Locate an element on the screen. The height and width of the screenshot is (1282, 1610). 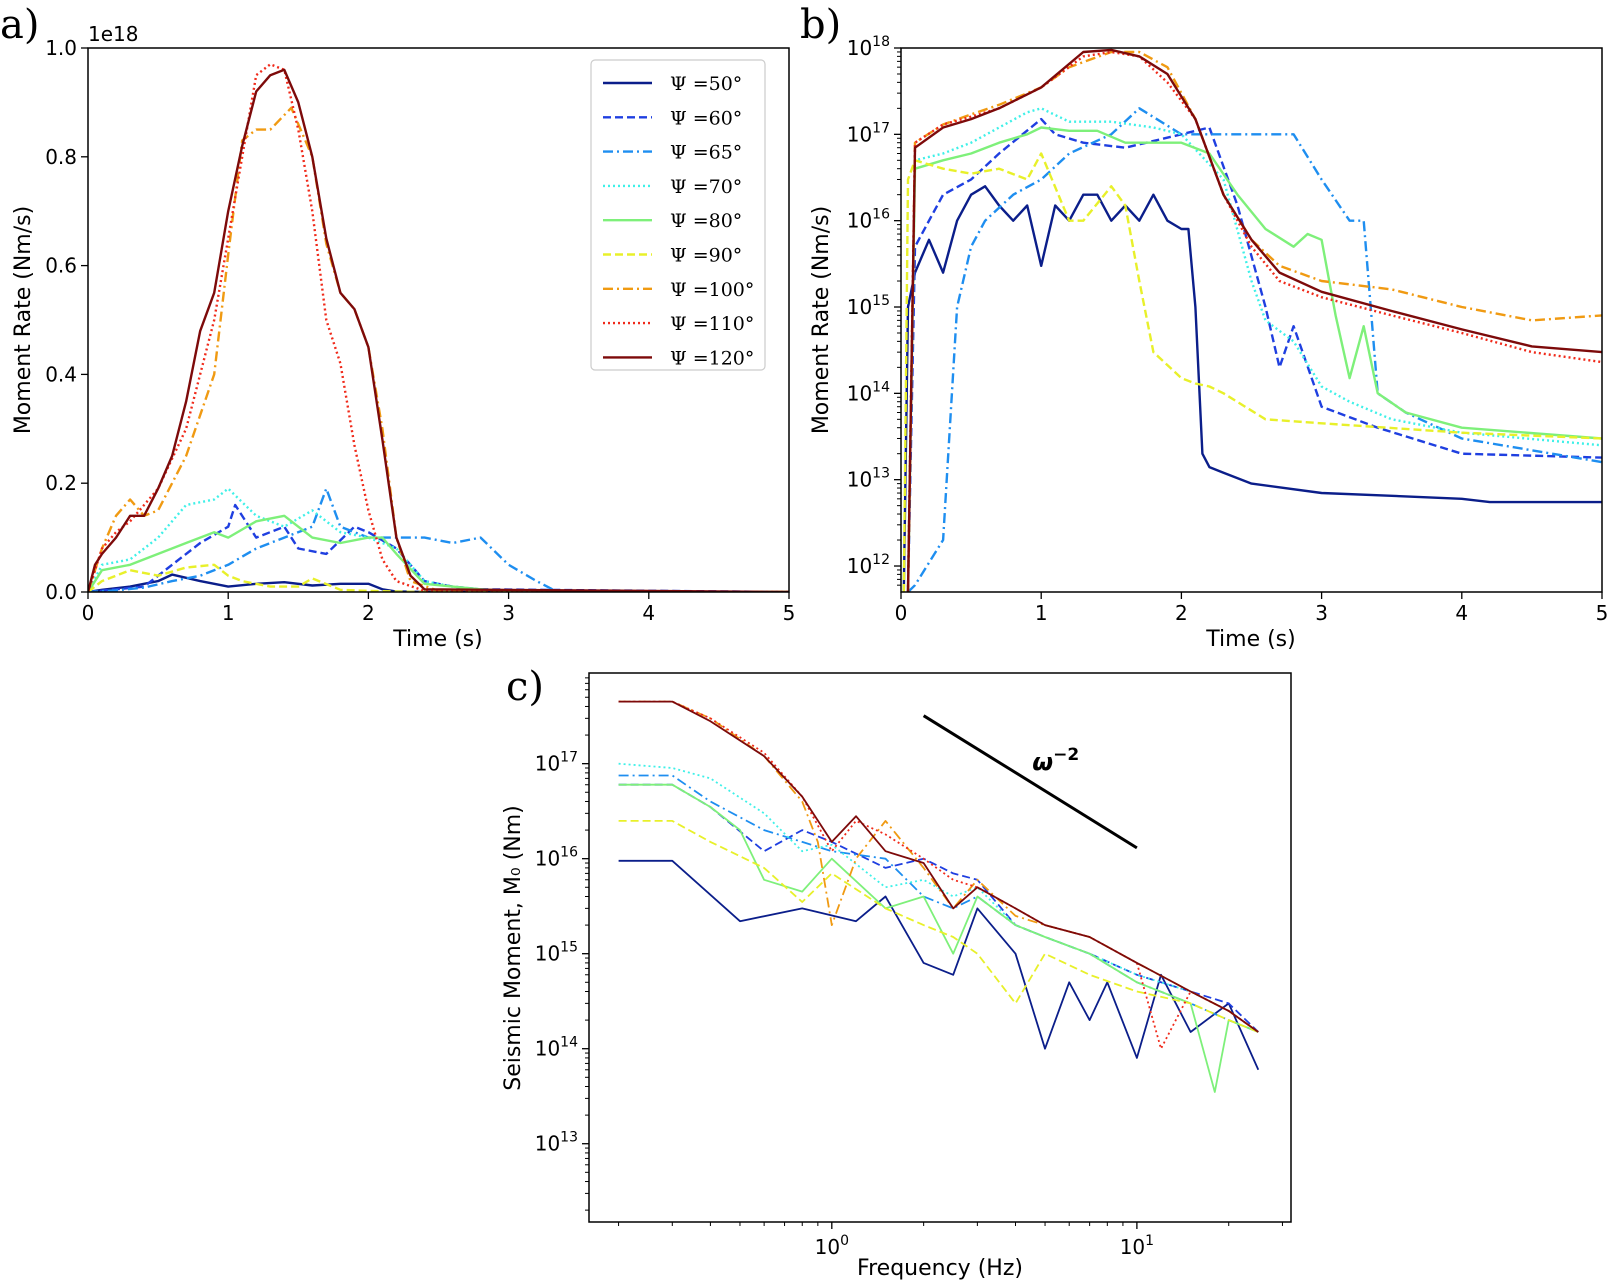
x-tick-label-c: 10⁰ is located at coordinates (832, 1246).